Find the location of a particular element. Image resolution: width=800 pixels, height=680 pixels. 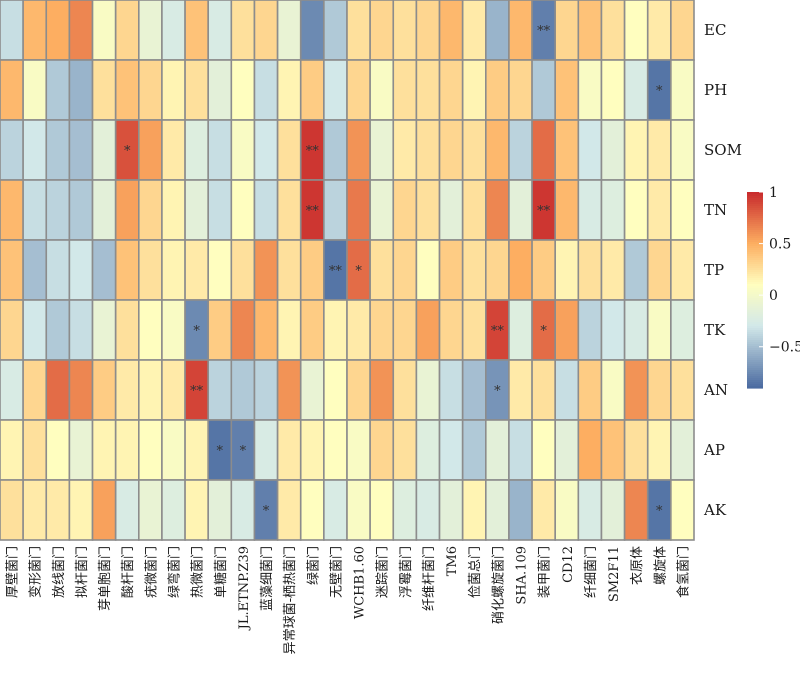

row-label: AP is located at coordinates (714, 450).